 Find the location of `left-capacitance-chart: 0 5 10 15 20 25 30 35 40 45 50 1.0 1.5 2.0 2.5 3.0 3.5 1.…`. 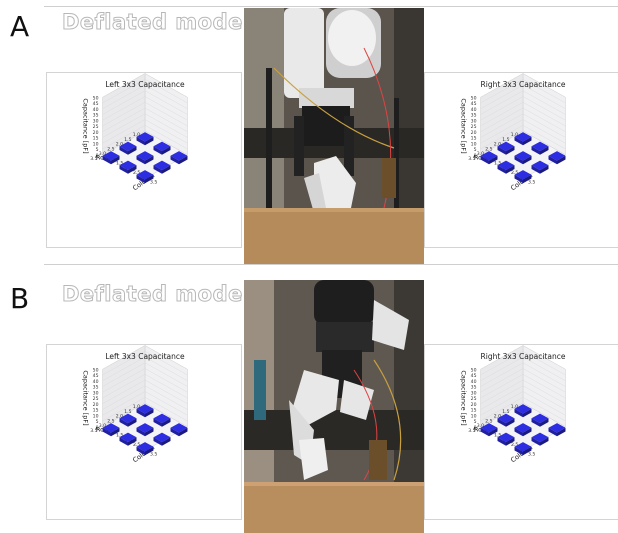

left-capacitance-chart: 0 5 10 15 20 25 30 35 40 45 50 1.0 1.5 2.0 2.5 3.0 3.5 1.… is located at coordinates (144, 432).